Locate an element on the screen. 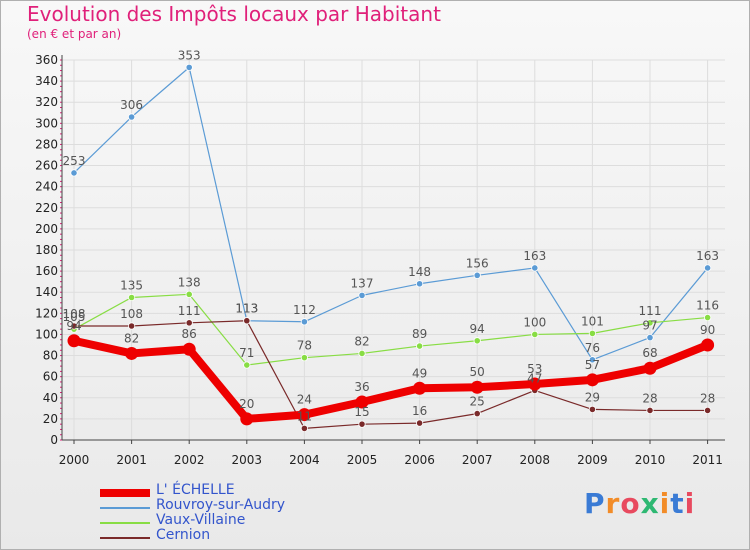 The image size is (750, 550). proxiti-logo: Proxiti is located at coordinates (639, 503).